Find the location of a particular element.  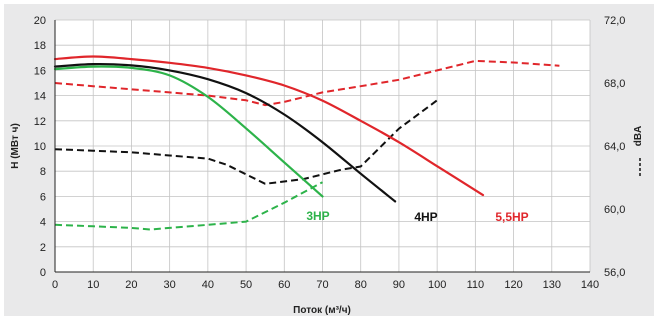

y-left-tick-label: 6 is located at coordinates (43, 197).